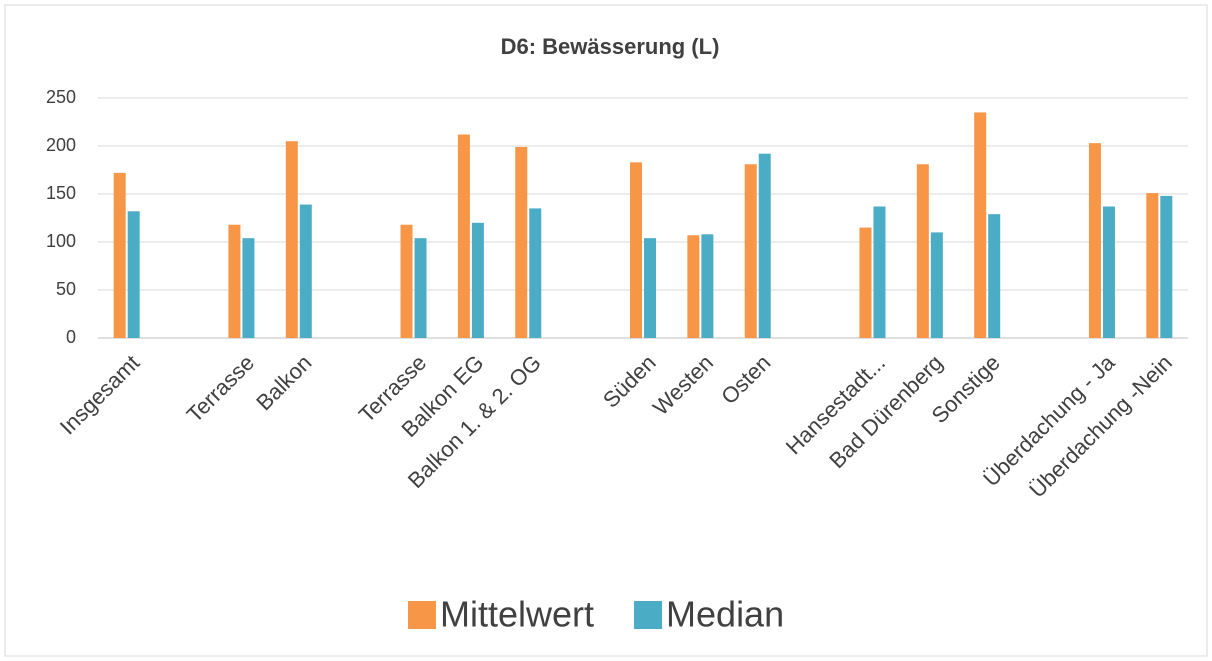 This screenshot has height=661, width=1212. What do you see at coordinates (66, 289) in the screenshot?
I see `y-tick-label: 50` at bounding box center [66, 289].